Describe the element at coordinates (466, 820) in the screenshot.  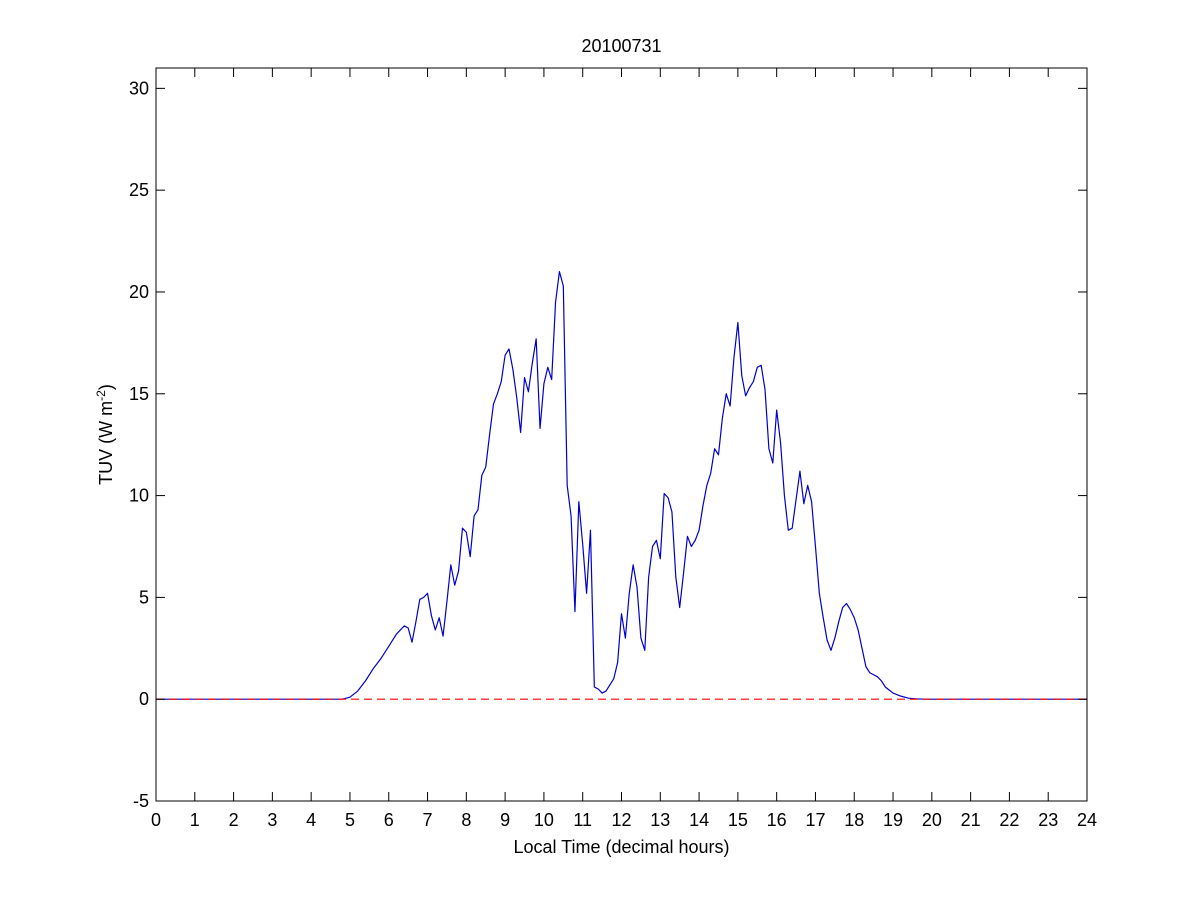
I see `x-tick-label-8: 8` at that location.